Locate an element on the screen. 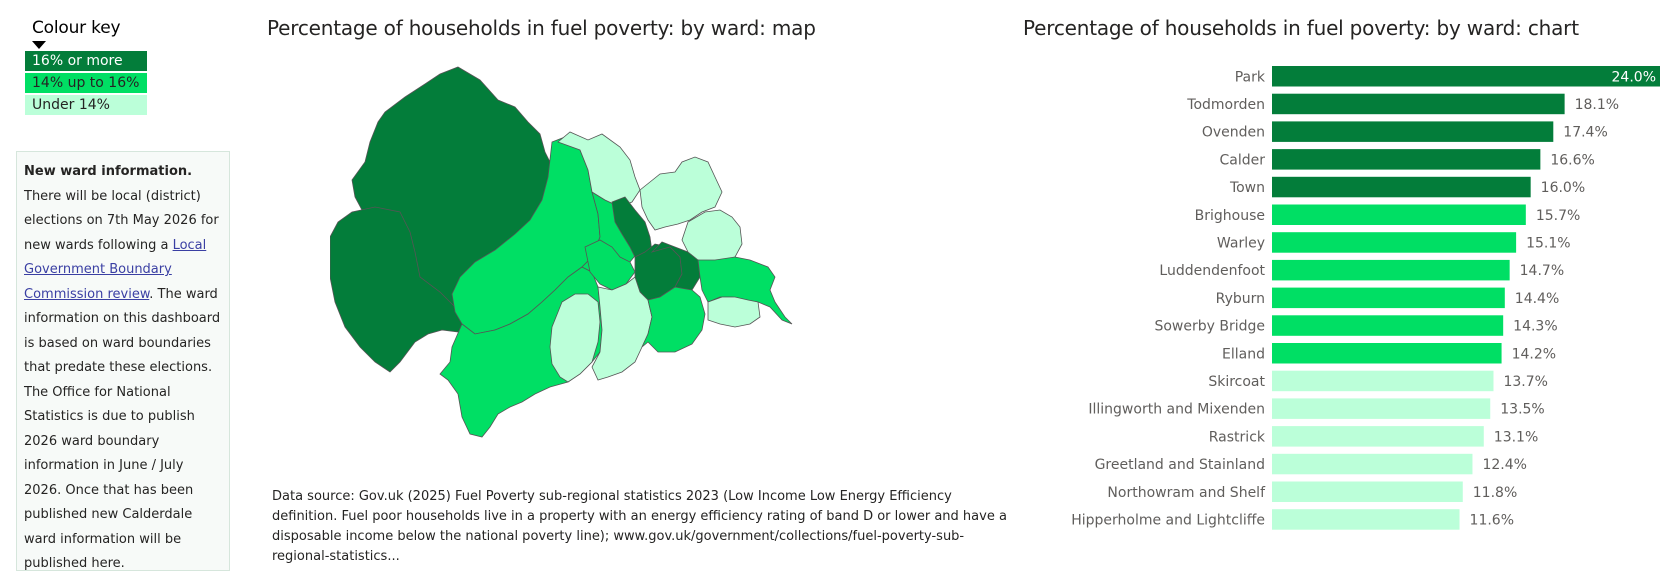 This screenshot has height=577, width=1662. category-label: Skircoat is located at coordinates (1236, 382).